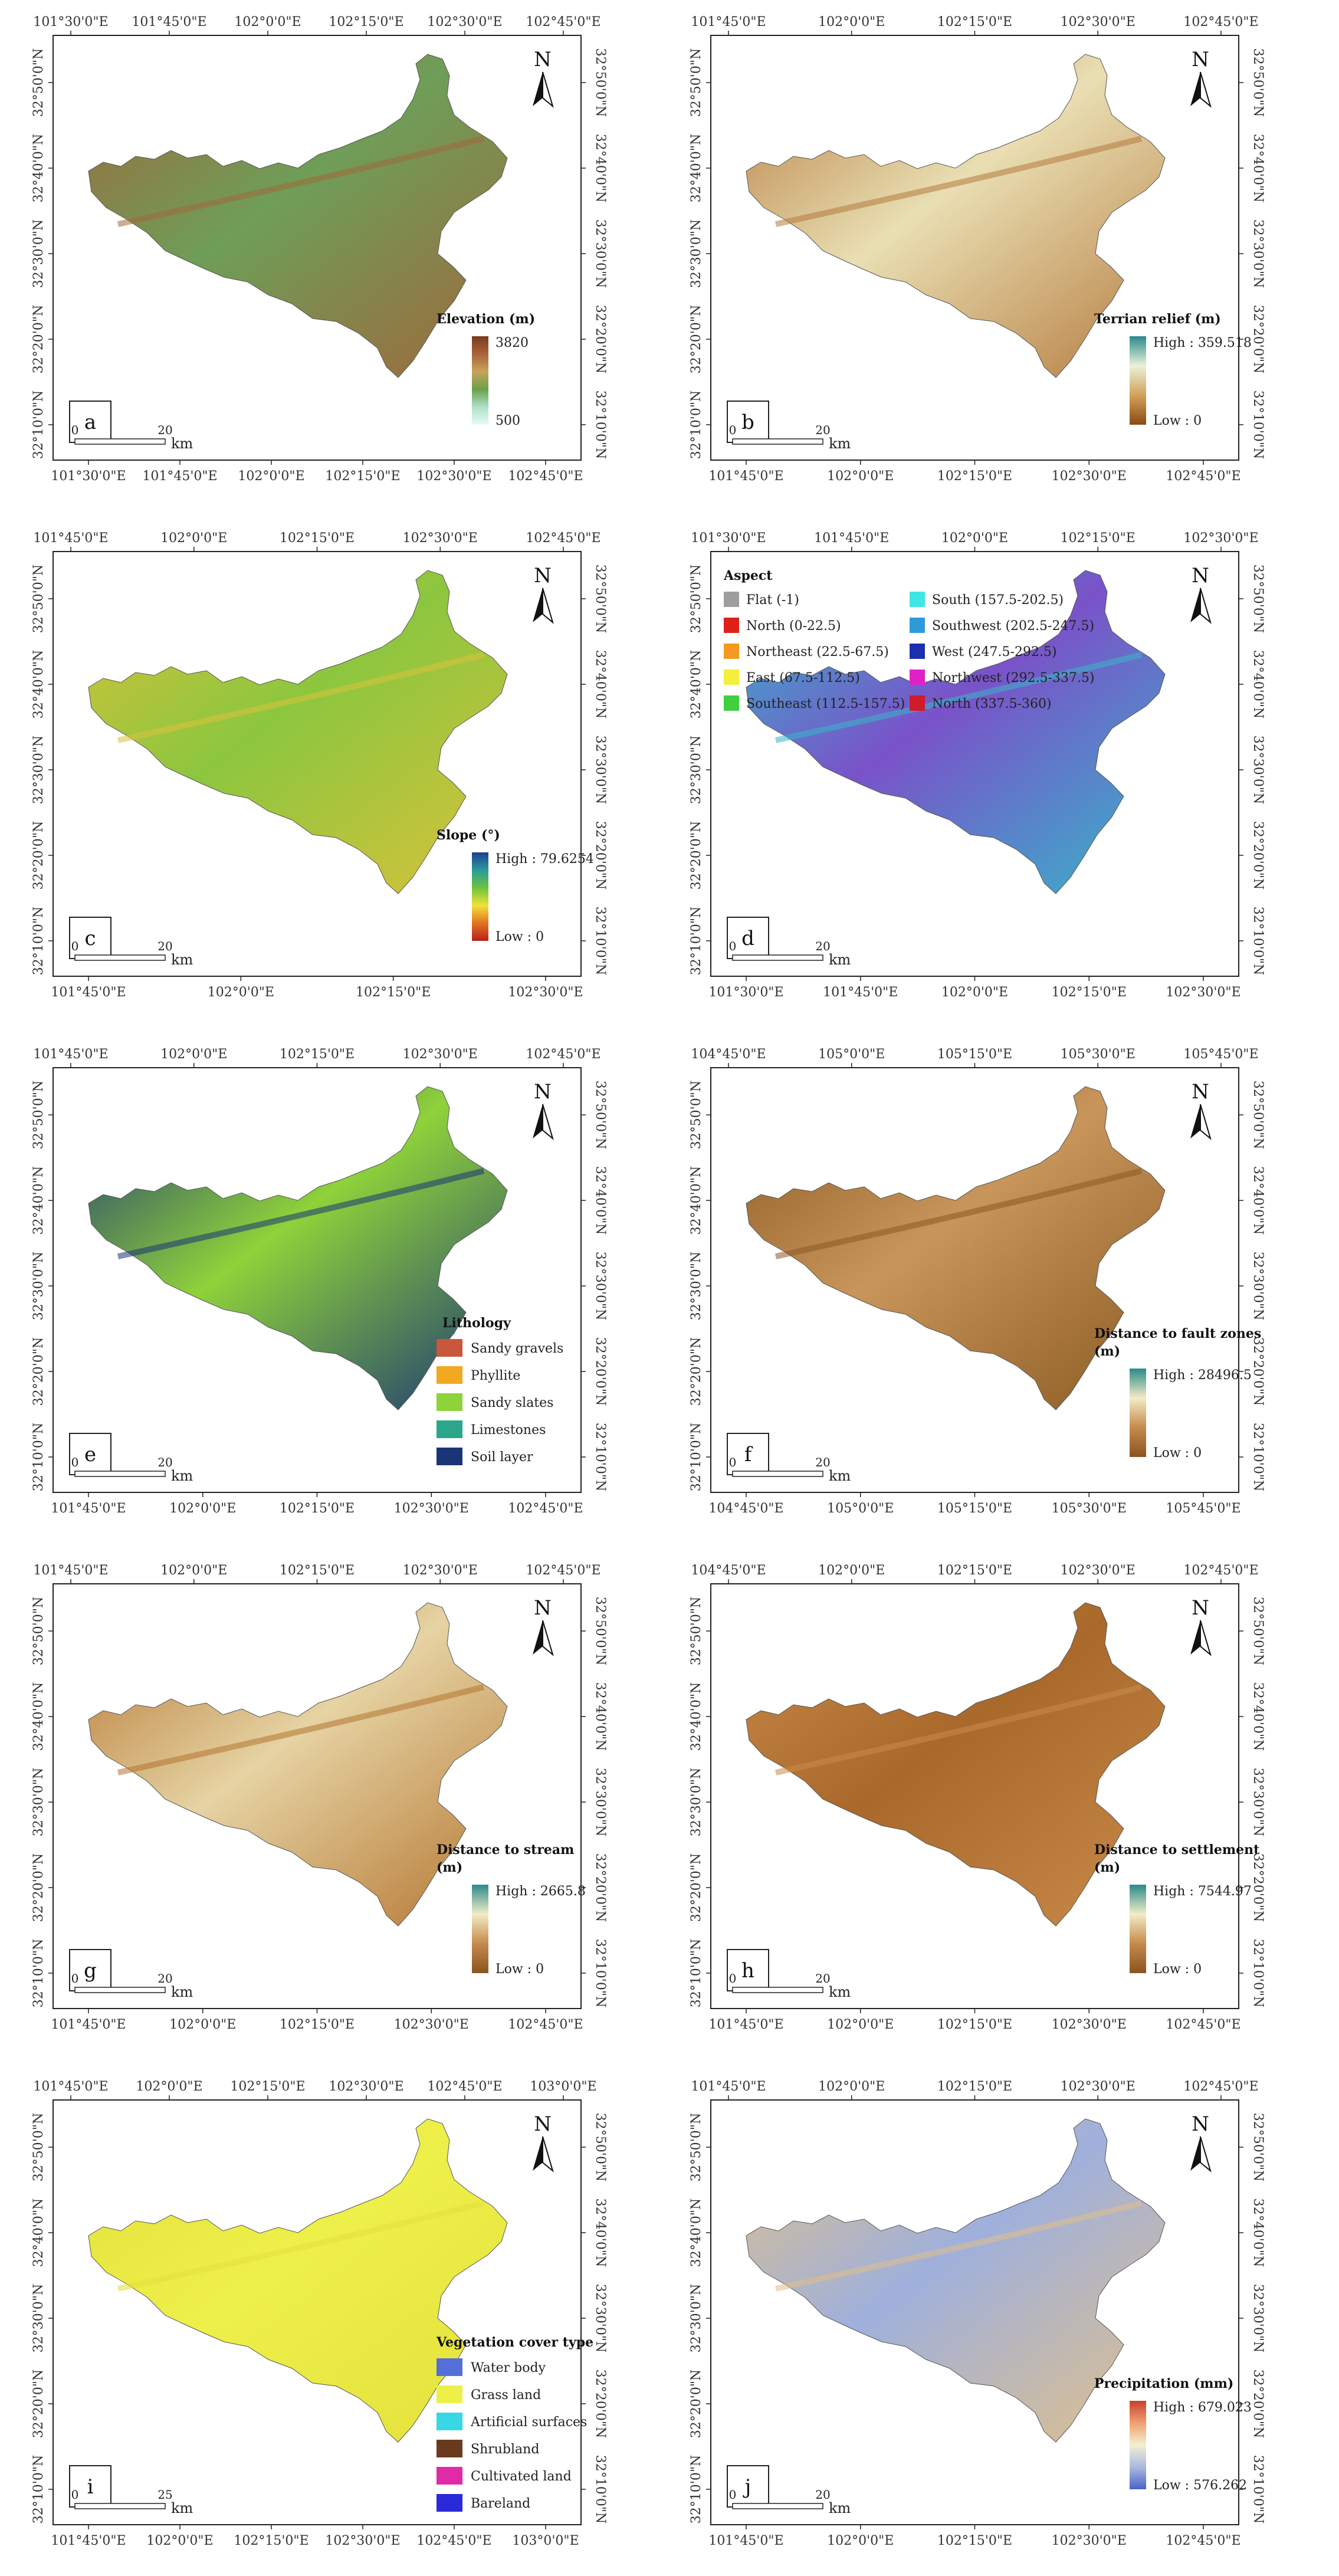 Image resolution: width=1339 pixels, height=2576 pixels. Describe the element at coordinates (851, 1054) in the screenshot. I see `top-coordinate-label: 105°0'0"E` at that location.